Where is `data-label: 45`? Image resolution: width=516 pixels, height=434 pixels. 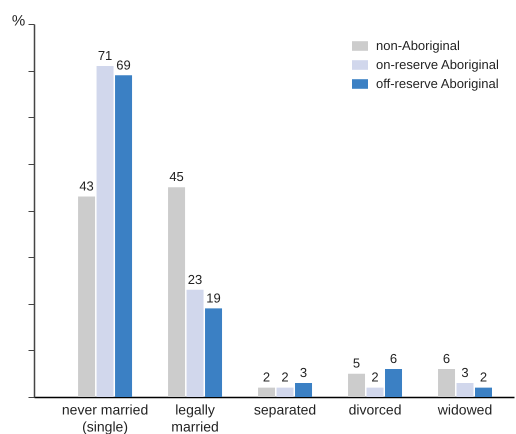
data-label: 45 is located at coordinates (176, 176).